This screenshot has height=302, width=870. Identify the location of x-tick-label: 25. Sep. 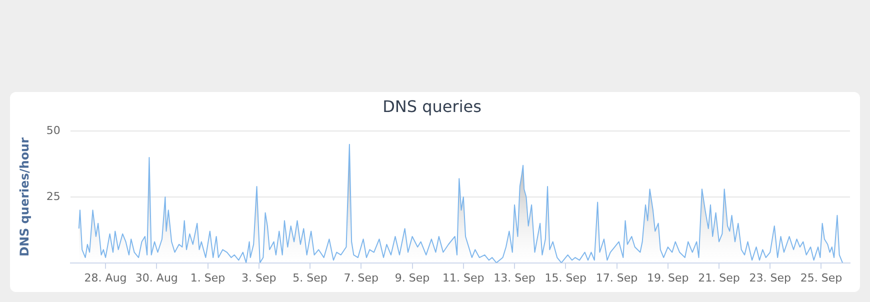
(821, 277).